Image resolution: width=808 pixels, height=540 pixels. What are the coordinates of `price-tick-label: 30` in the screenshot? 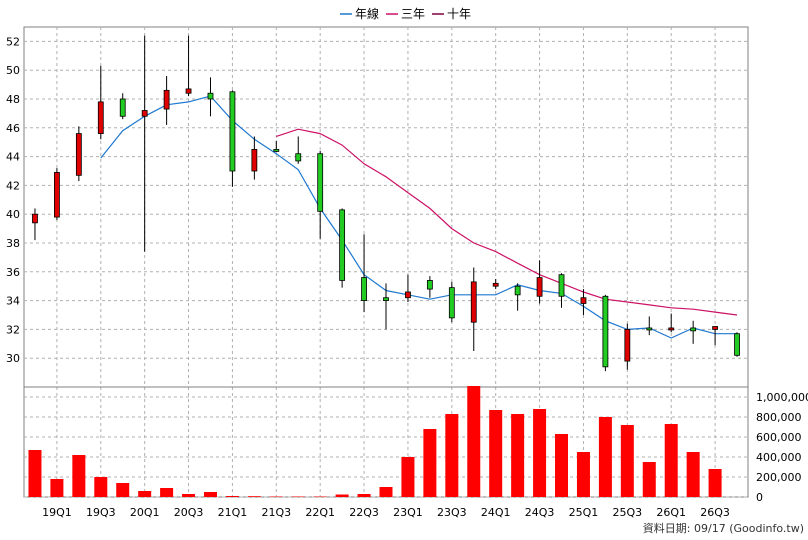 It's located at (13, 358).